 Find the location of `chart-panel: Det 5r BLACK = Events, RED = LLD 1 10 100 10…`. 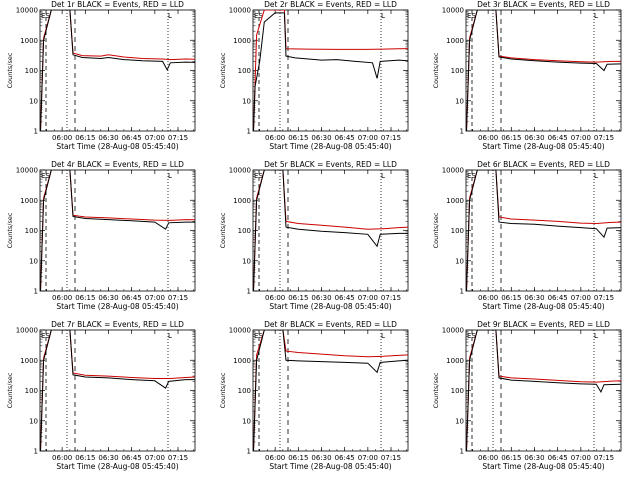

chart-panel: Det 5r BLACK = Events, RED = LLD 1 10 100 10… is located at coordinates (314, 235).